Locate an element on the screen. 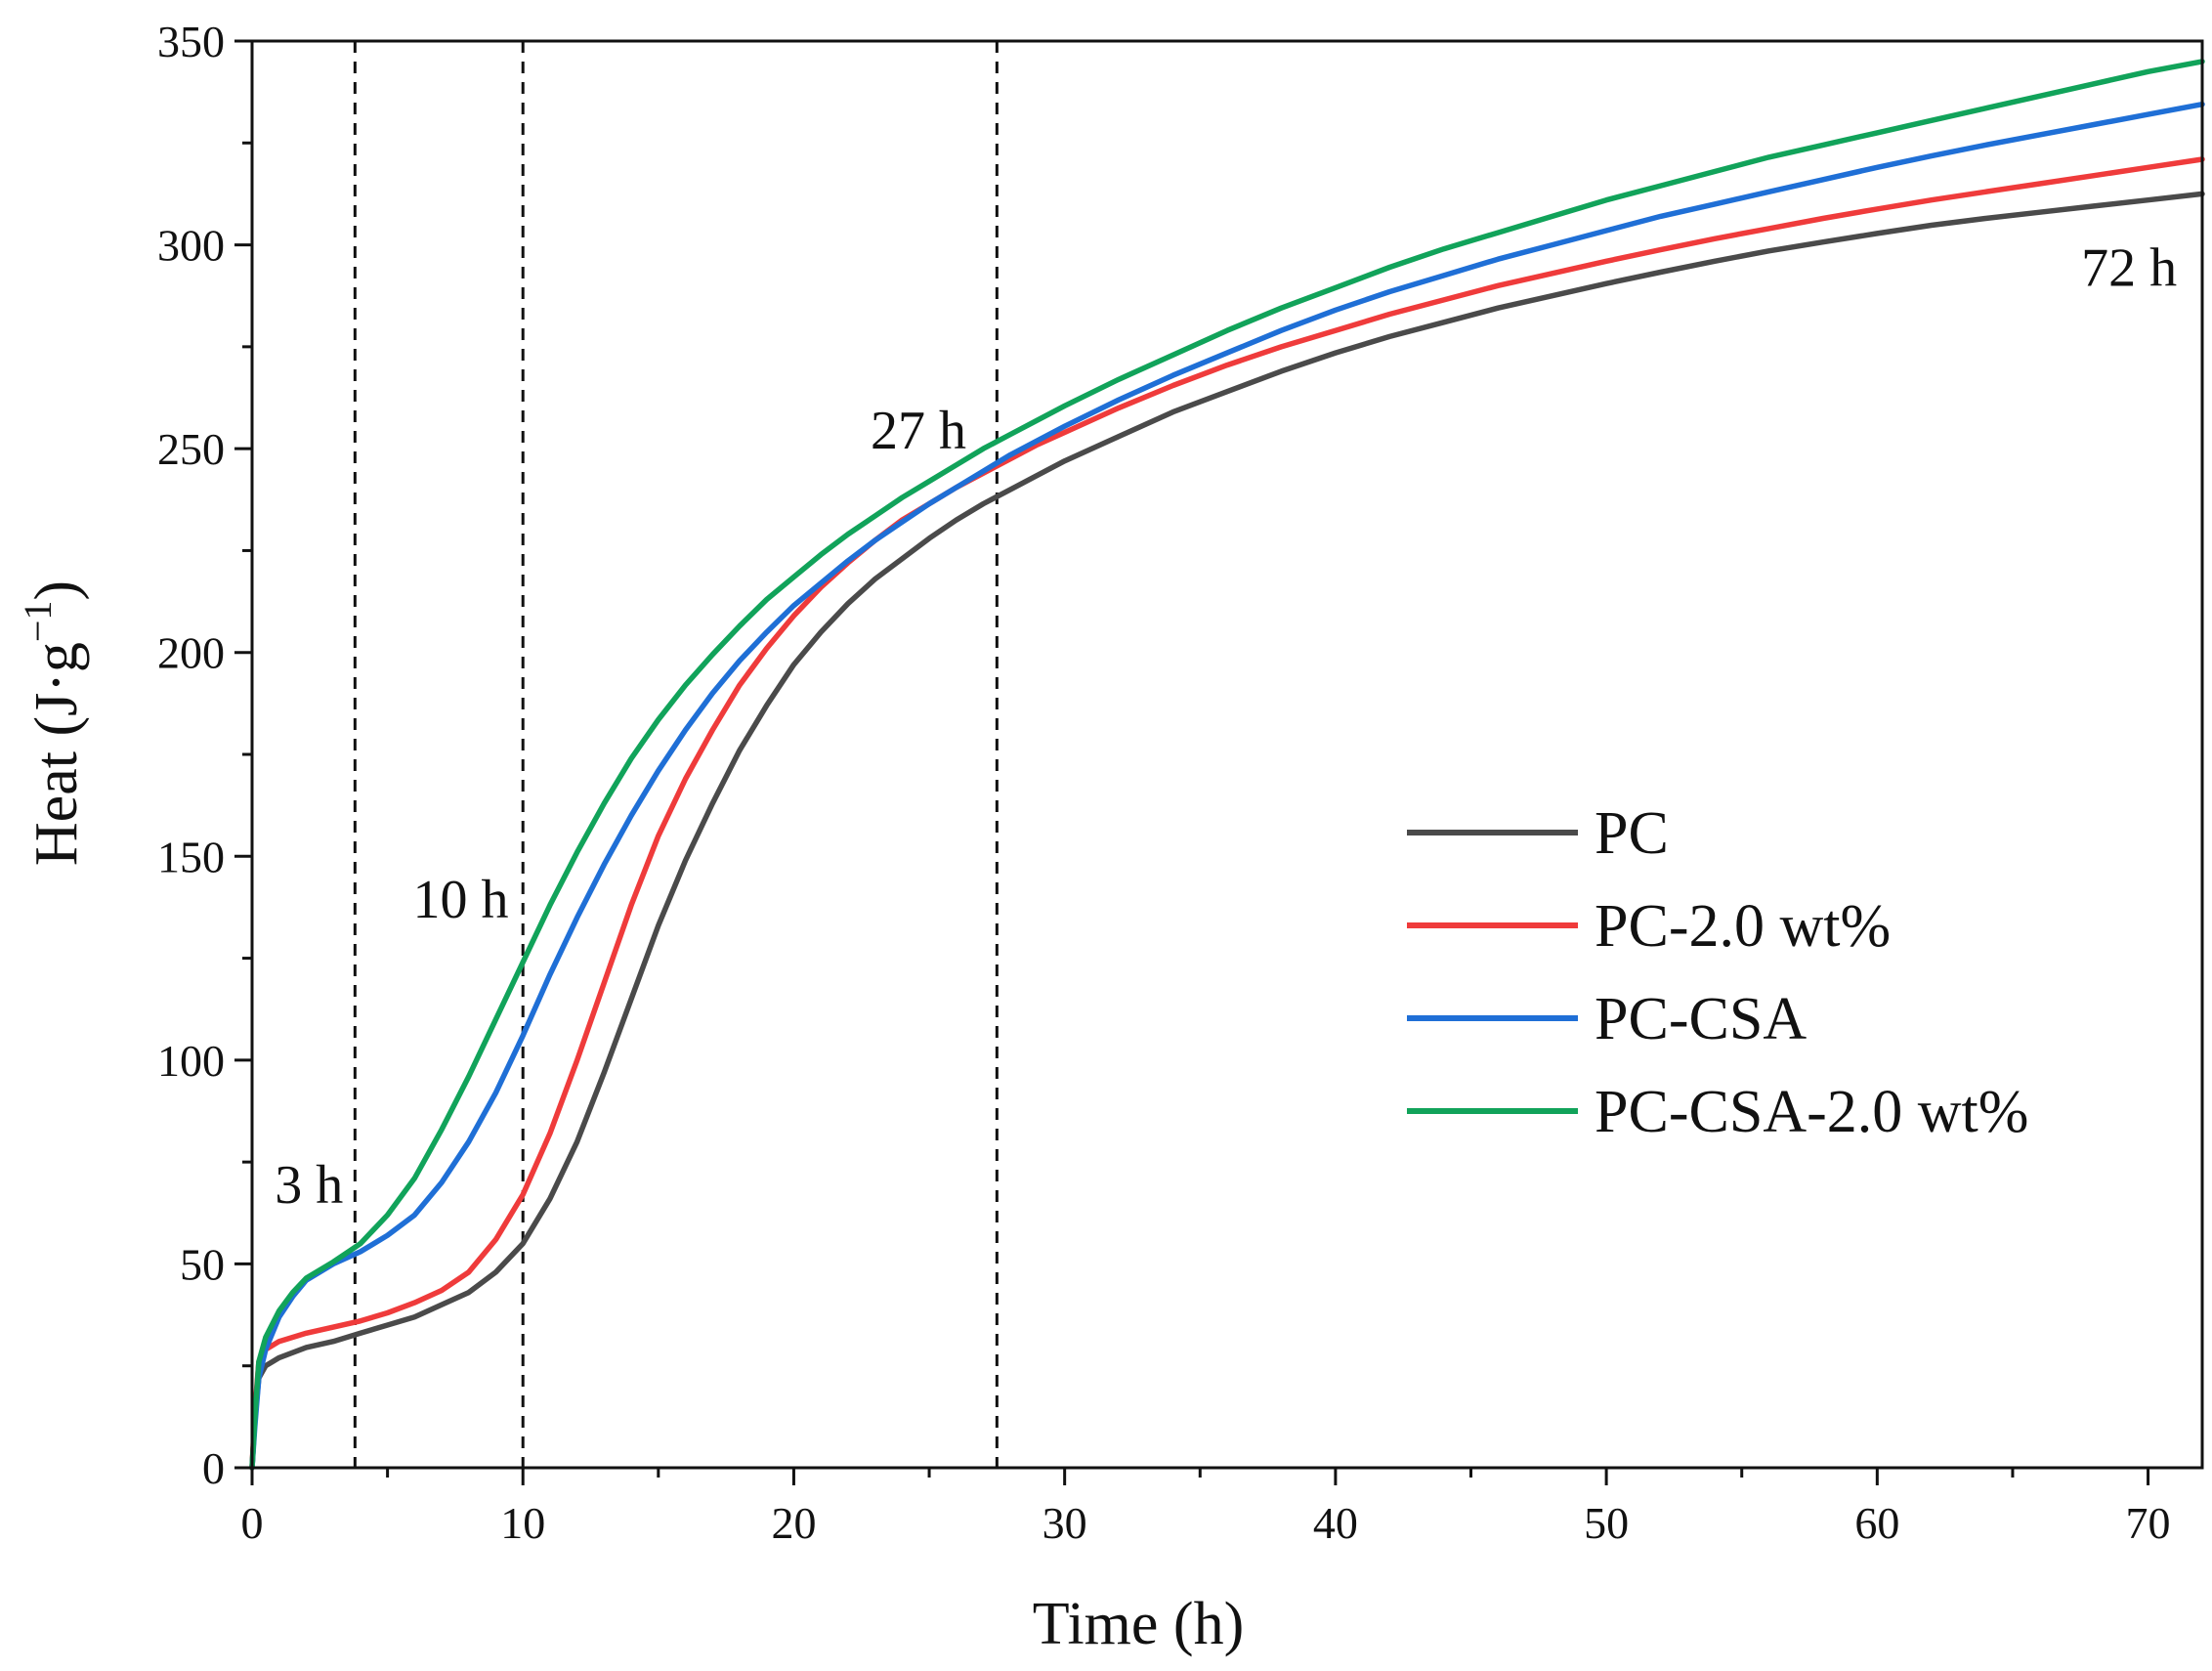 This screenshot has height=1671, width=2212. y-tick-label-100: 100 is located at coordinates (191, 1061).